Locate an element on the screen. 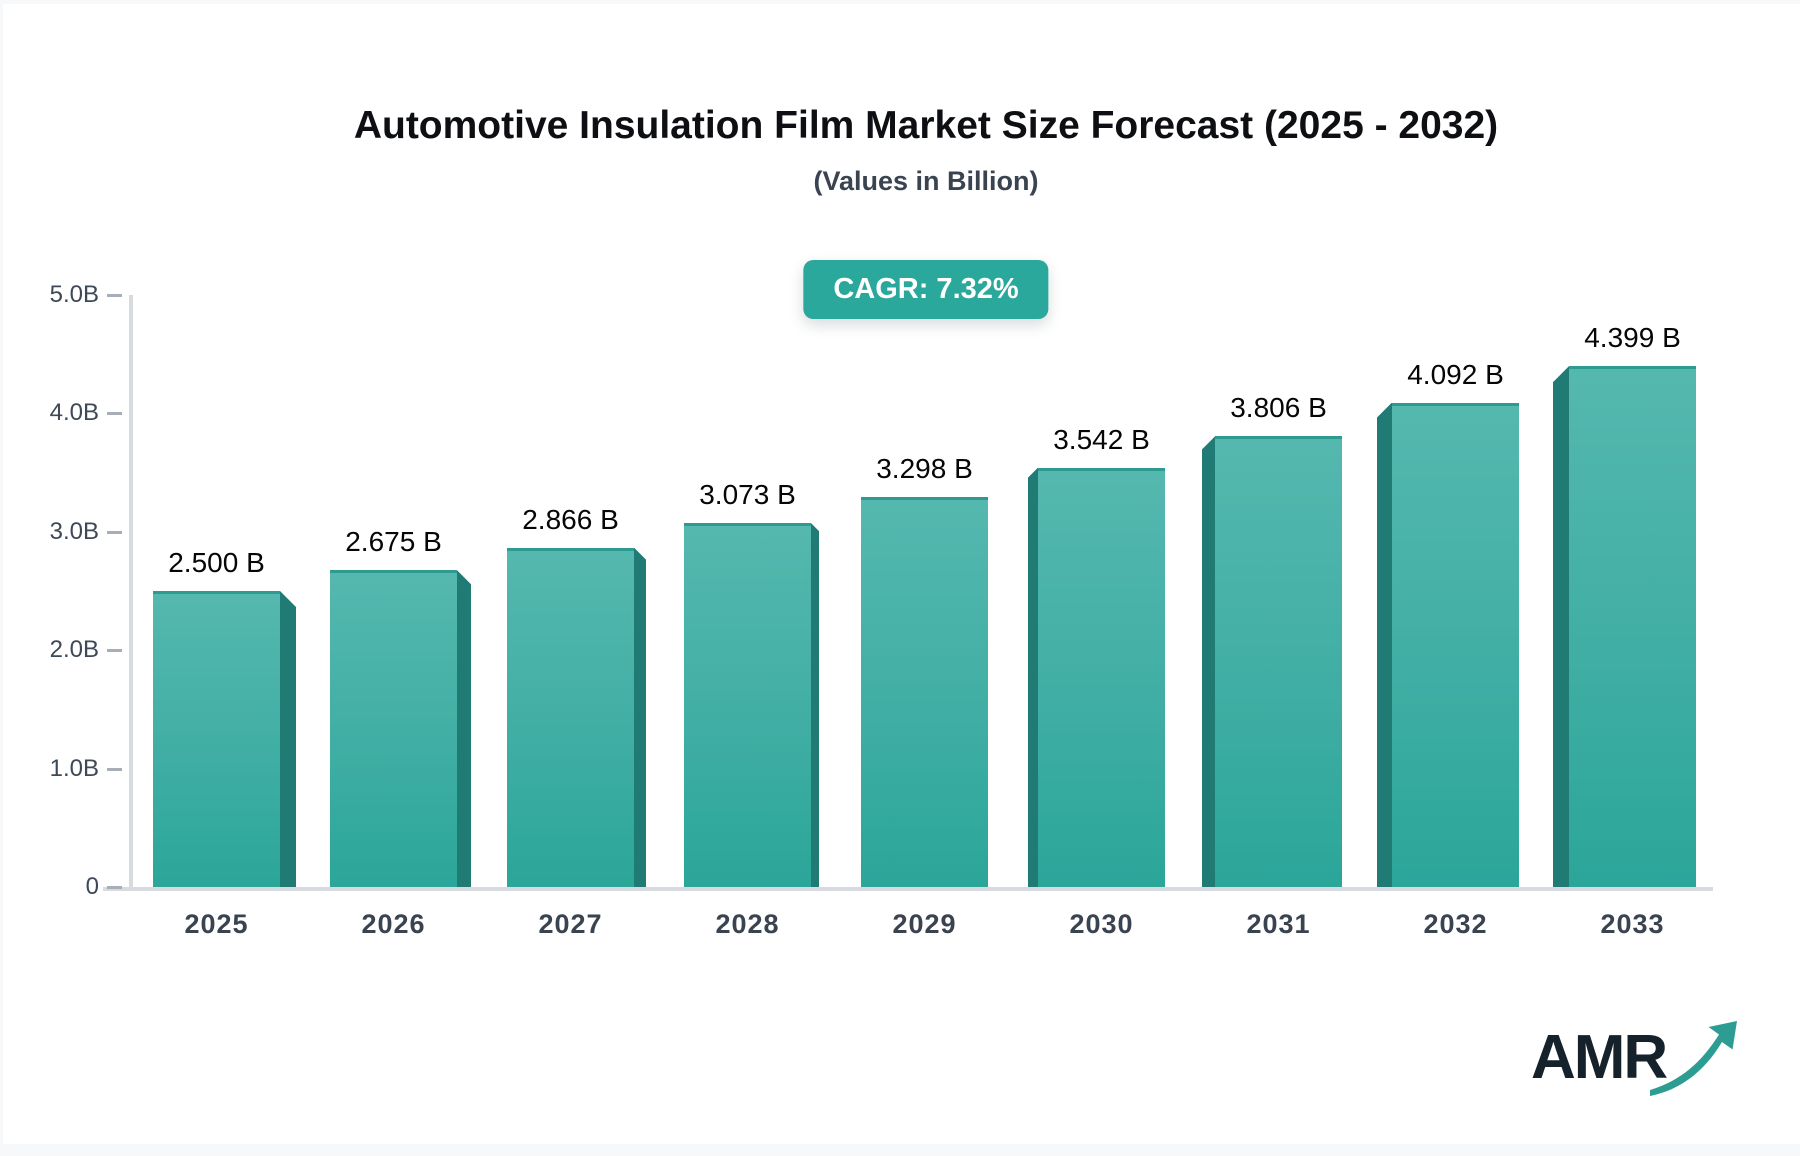 The width and height of the screenshot is (1800, 1156). y-axis-line is located at coordinates (131, 593).